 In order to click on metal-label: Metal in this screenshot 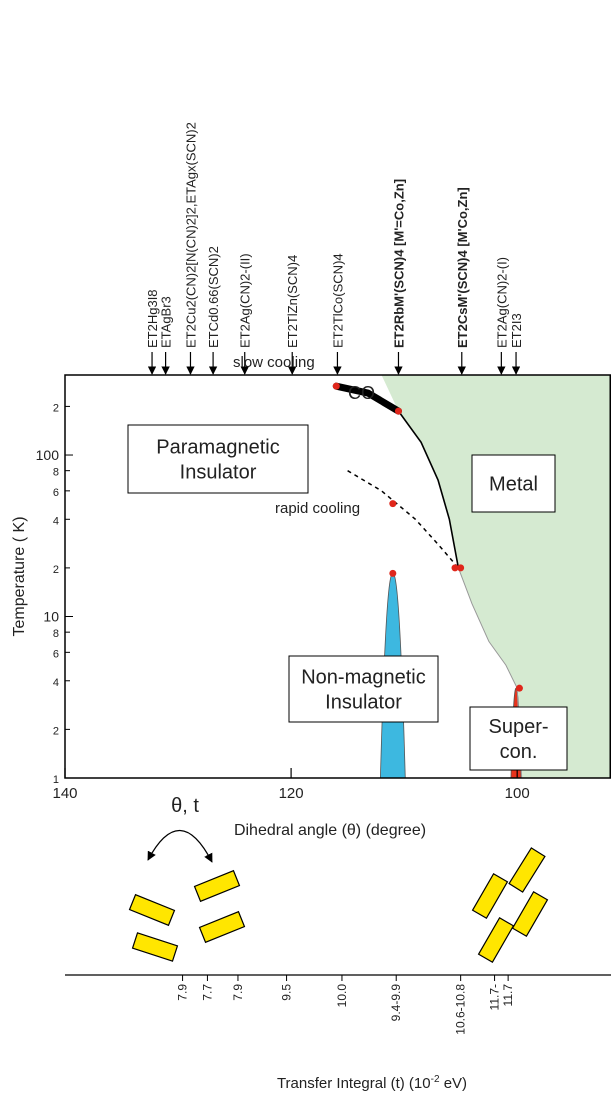, I will do `click(513, 485)`.